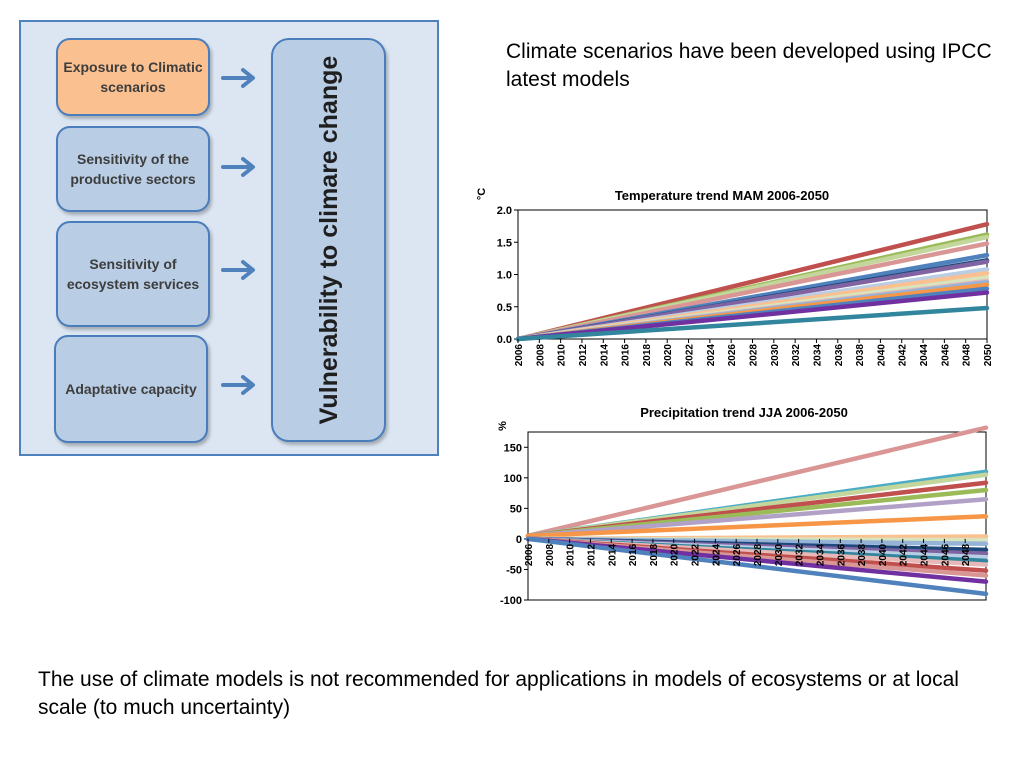 This screenshot has width=1024, height=768. I want to click on factor-box-exposure: Exposure to Climatic scenarios, so click(133, 77).